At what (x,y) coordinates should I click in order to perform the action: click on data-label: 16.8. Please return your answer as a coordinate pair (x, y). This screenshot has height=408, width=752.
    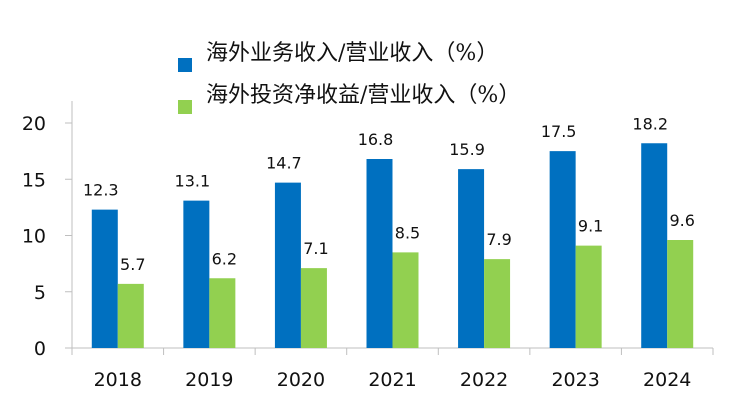
    Looking at the image, I should click on (376, 139).